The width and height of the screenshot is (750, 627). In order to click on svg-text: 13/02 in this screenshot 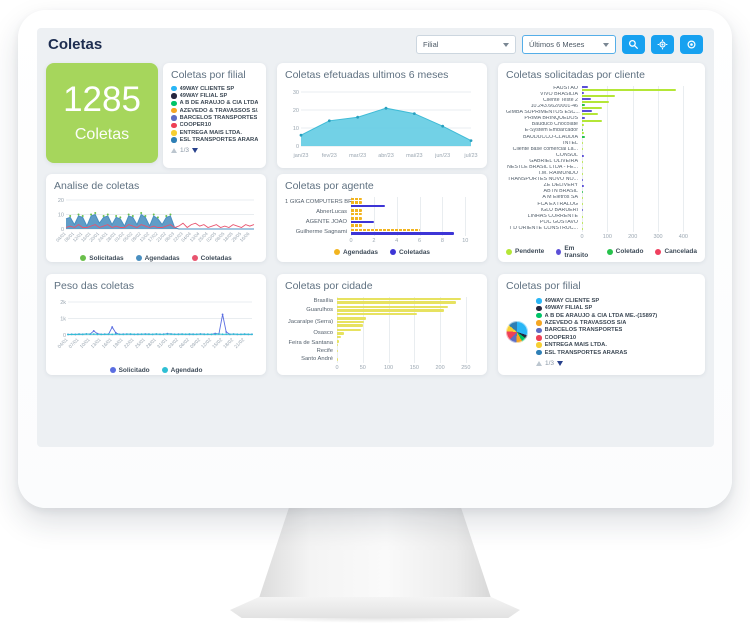, I will do `click(145, 236)`.